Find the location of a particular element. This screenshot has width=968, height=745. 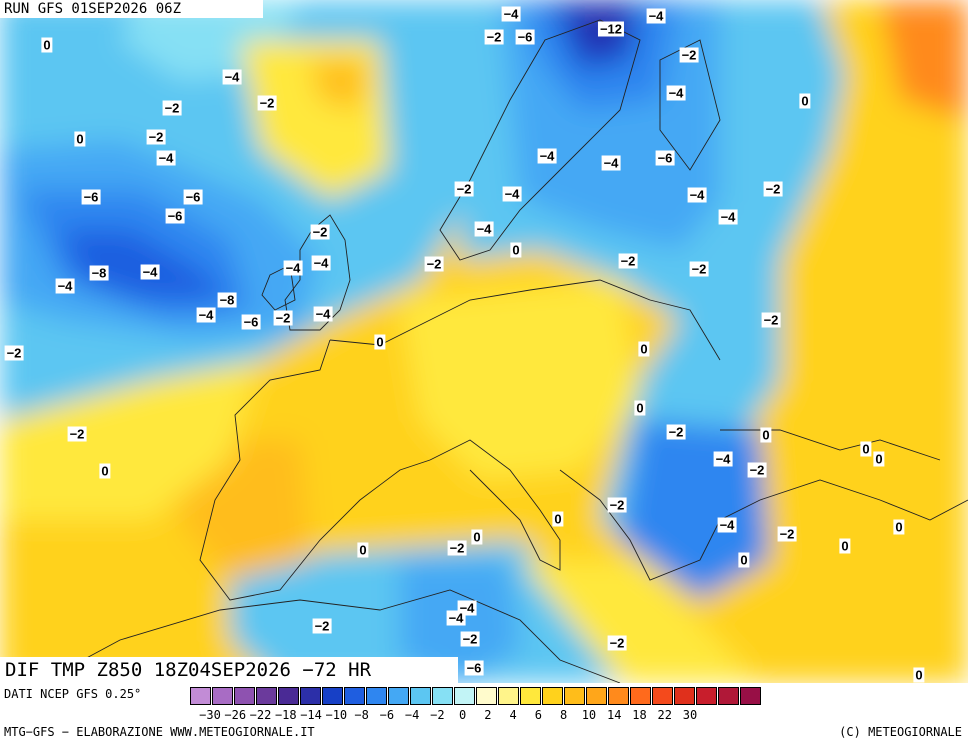

legend-tick-label: −26 is located at coordinates (235, 715).